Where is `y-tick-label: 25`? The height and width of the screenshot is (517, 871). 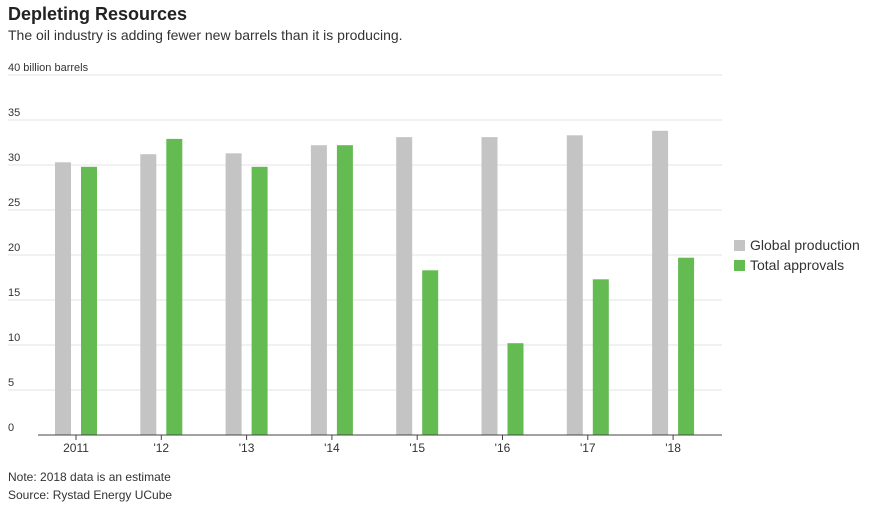 y-tick-label: 25 is located at coordinates (14, 203).